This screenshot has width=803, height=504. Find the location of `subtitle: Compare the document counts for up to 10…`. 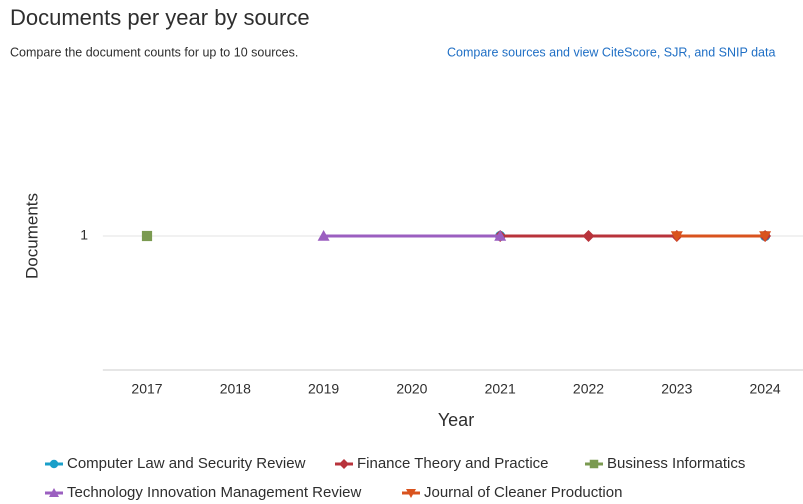

subtitle: Compare the document counts for up to 10… is located at coordinates (154, 52).